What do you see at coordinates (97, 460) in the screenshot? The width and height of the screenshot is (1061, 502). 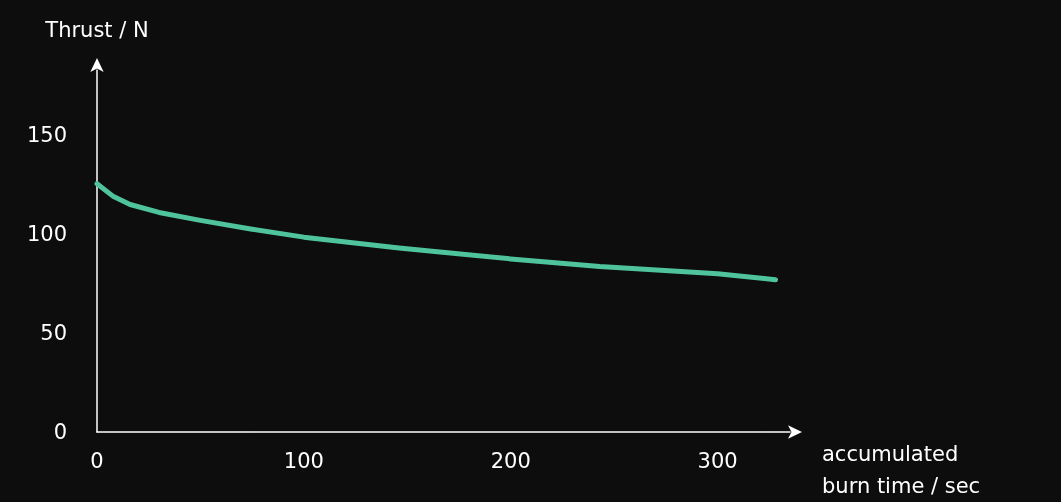 I see `x-tick-label: 0` at bounding box center [97, 460].